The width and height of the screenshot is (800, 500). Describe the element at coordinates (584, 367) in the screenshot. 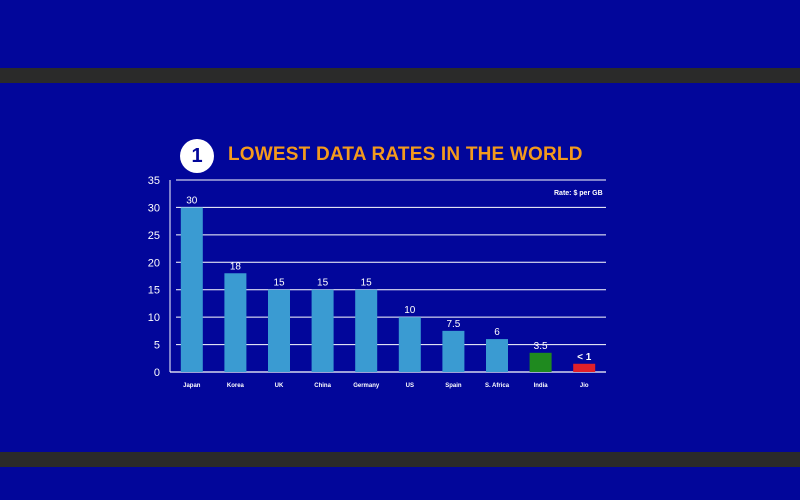

I see `bar-jio` at that location.